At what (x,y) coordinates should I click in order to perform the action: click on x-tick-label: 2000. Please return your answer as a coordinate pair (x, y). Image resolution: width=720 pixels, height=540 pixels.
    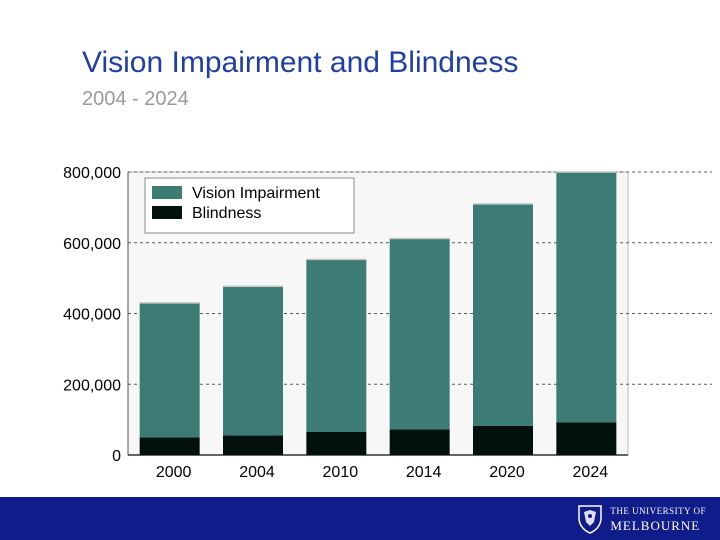
    Looking at the image, I should click on (174, 472).